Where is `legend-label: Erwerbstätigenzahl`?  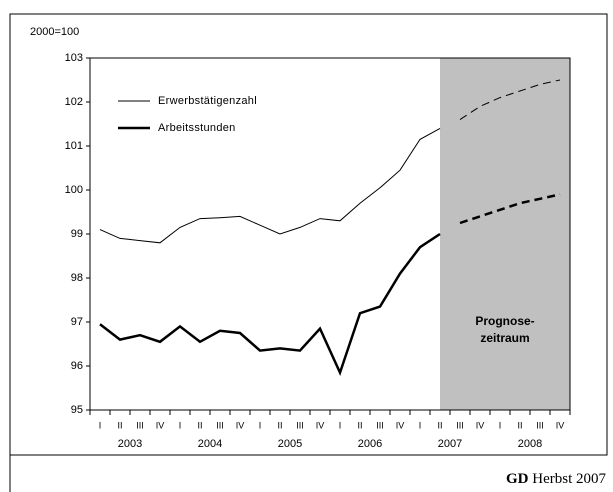 legend-label: Erwerbstätigenzahl is located at coordinates (207, 101).